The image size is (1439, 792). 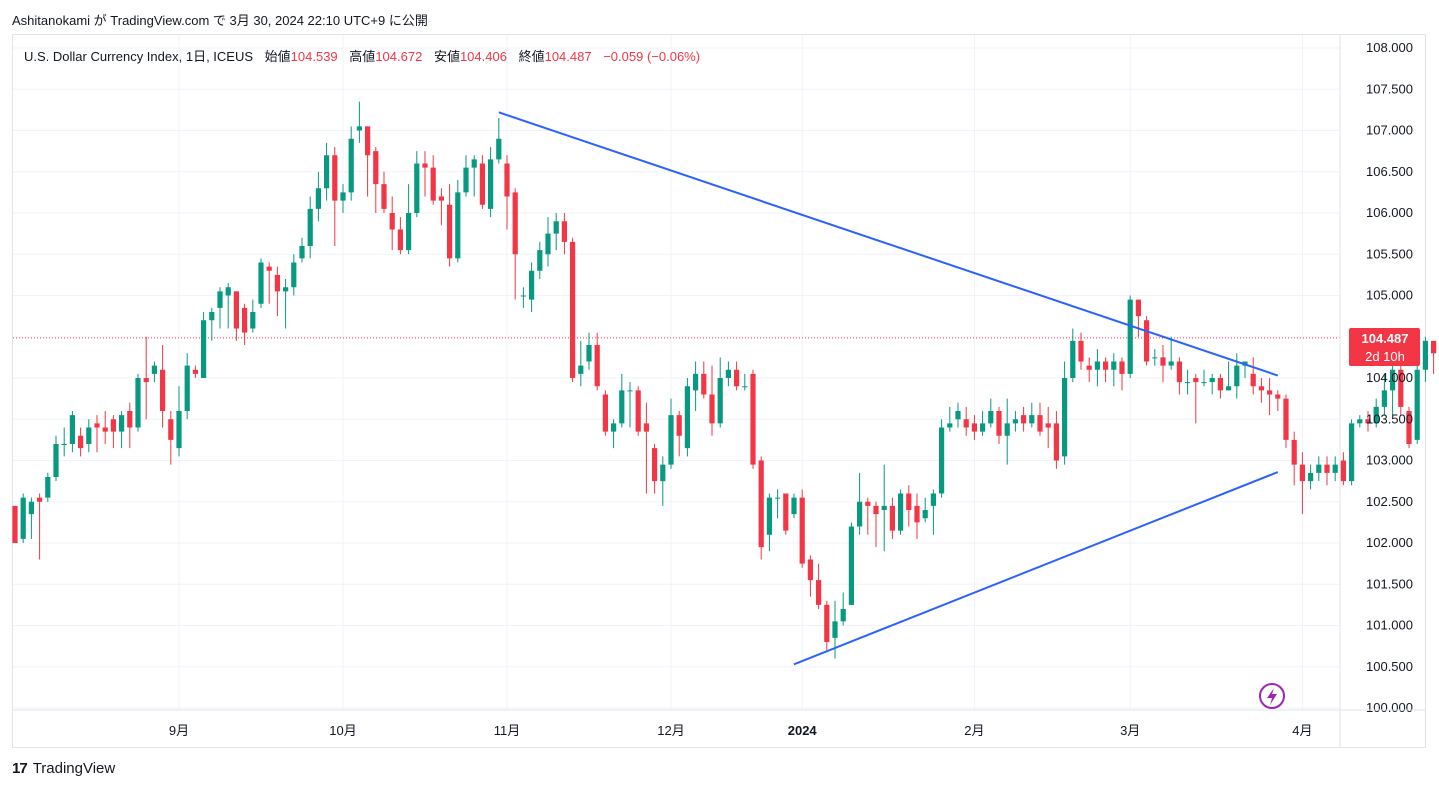 What do you see at coordinates (139, 56) in the screenshot?
I see `symbol-name: U.S. Dollar Currency Index, 1日, ICEUS` at bounding box center [139, 56].